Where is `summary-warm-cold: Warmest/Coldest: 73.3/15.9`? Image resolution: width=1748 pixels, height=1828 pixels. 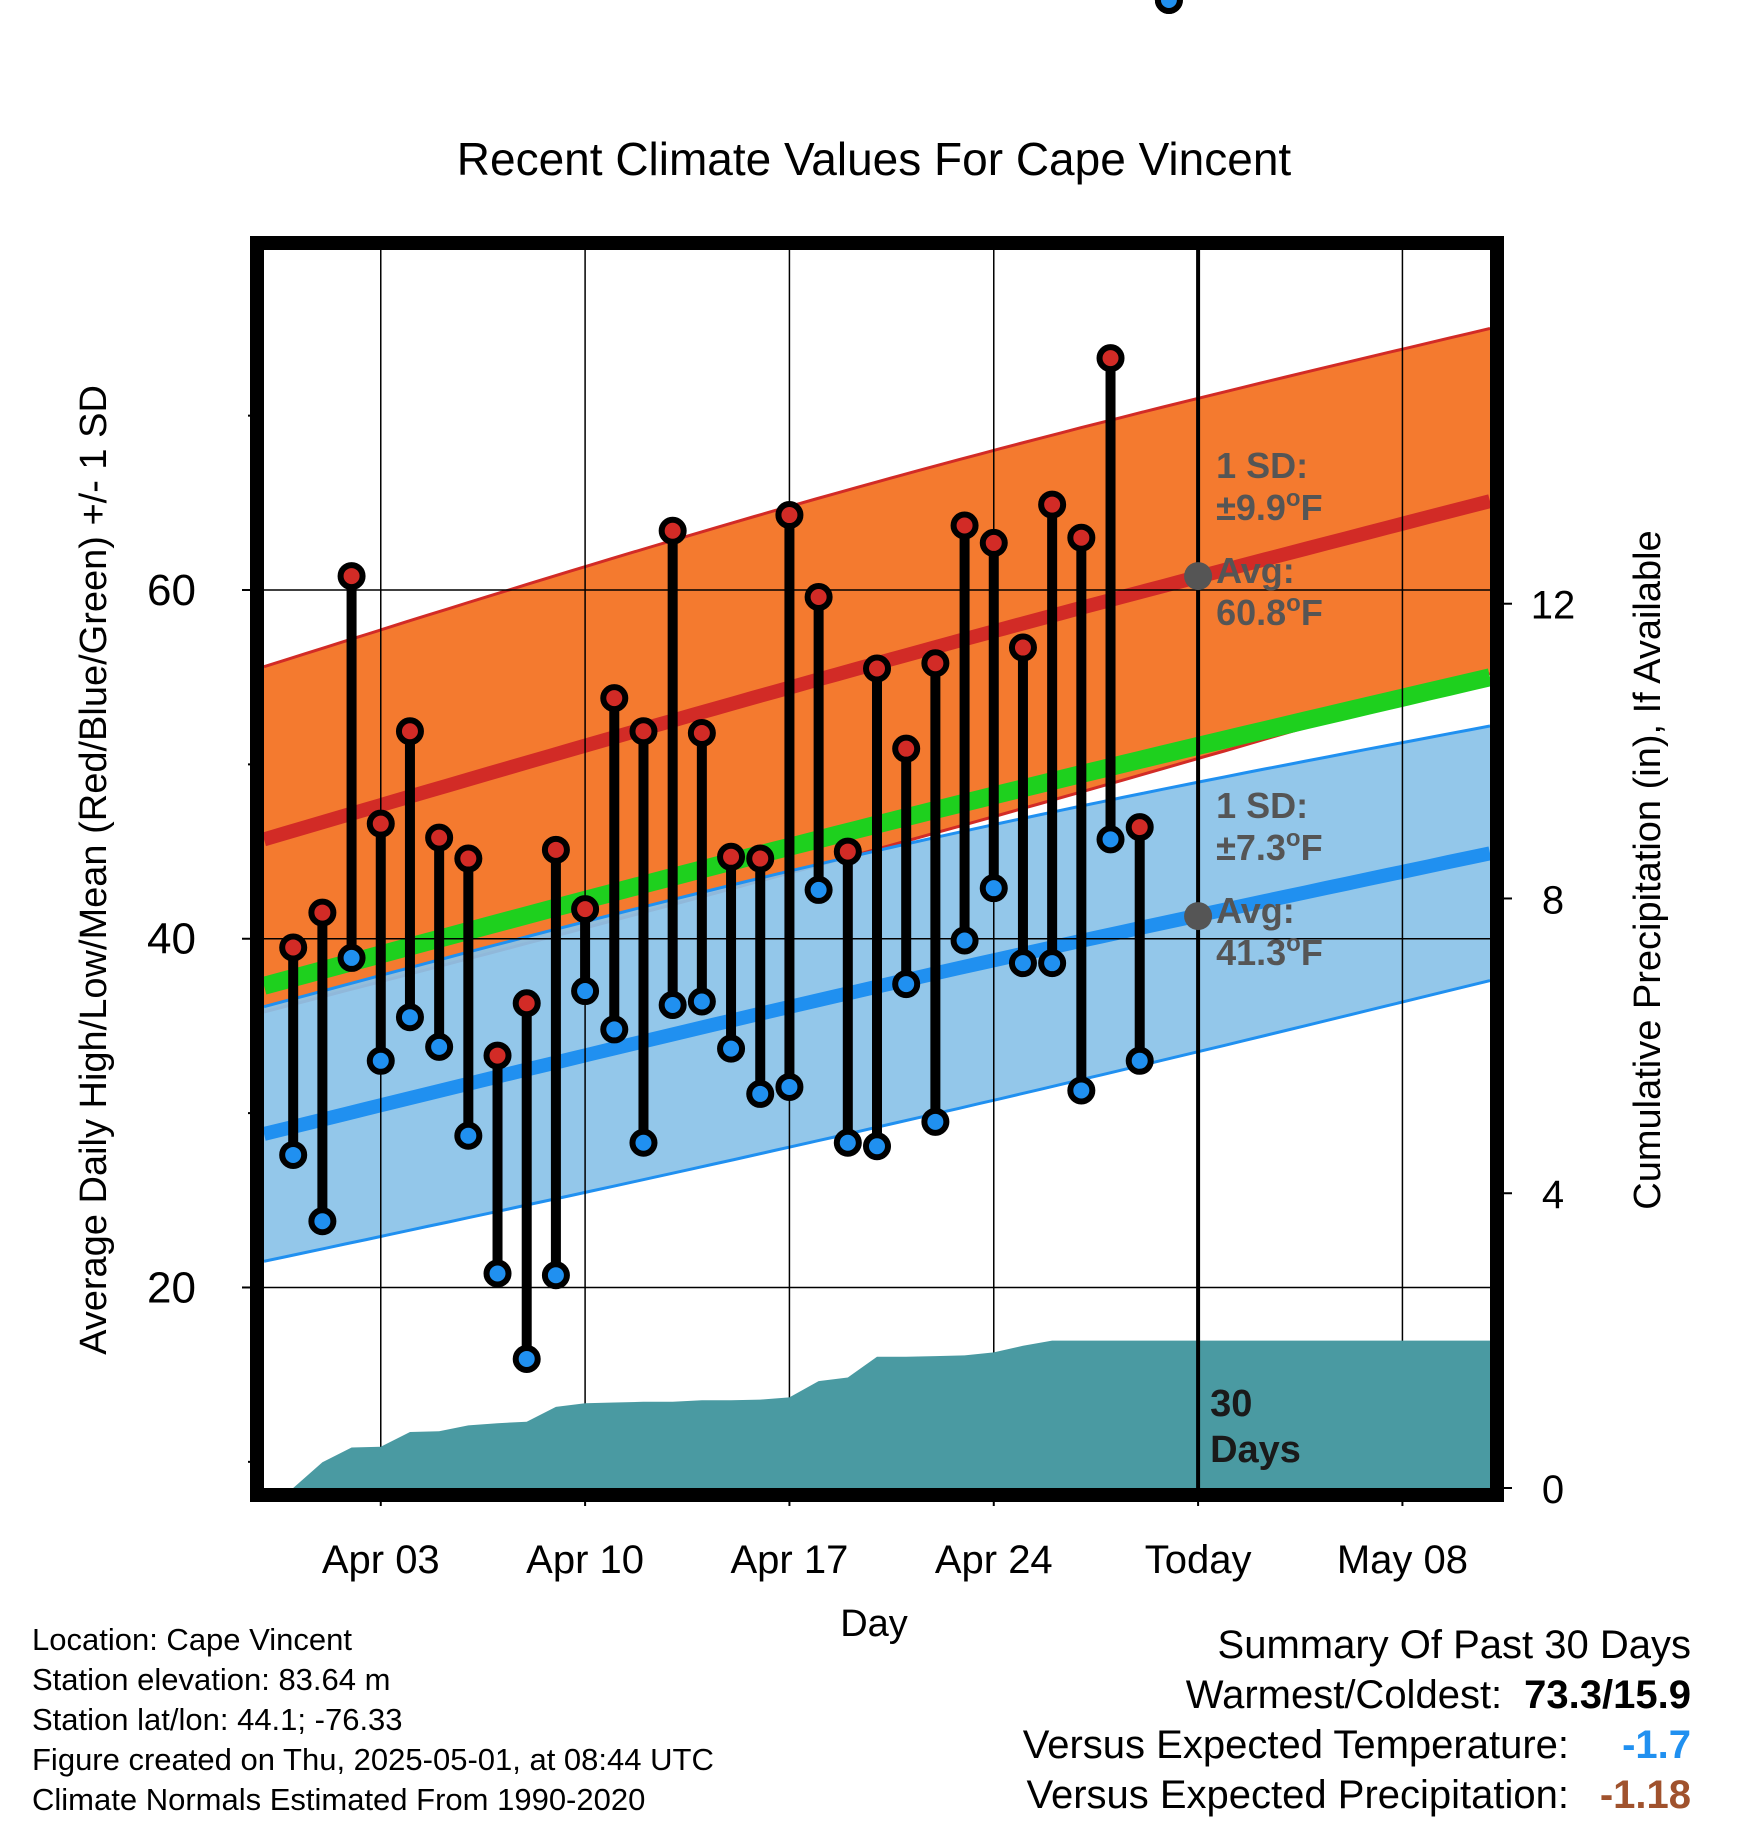 summary-warm-cold: Warmest/Coldest: 73.3/15.9 is located at coordinates (1357, 1695).